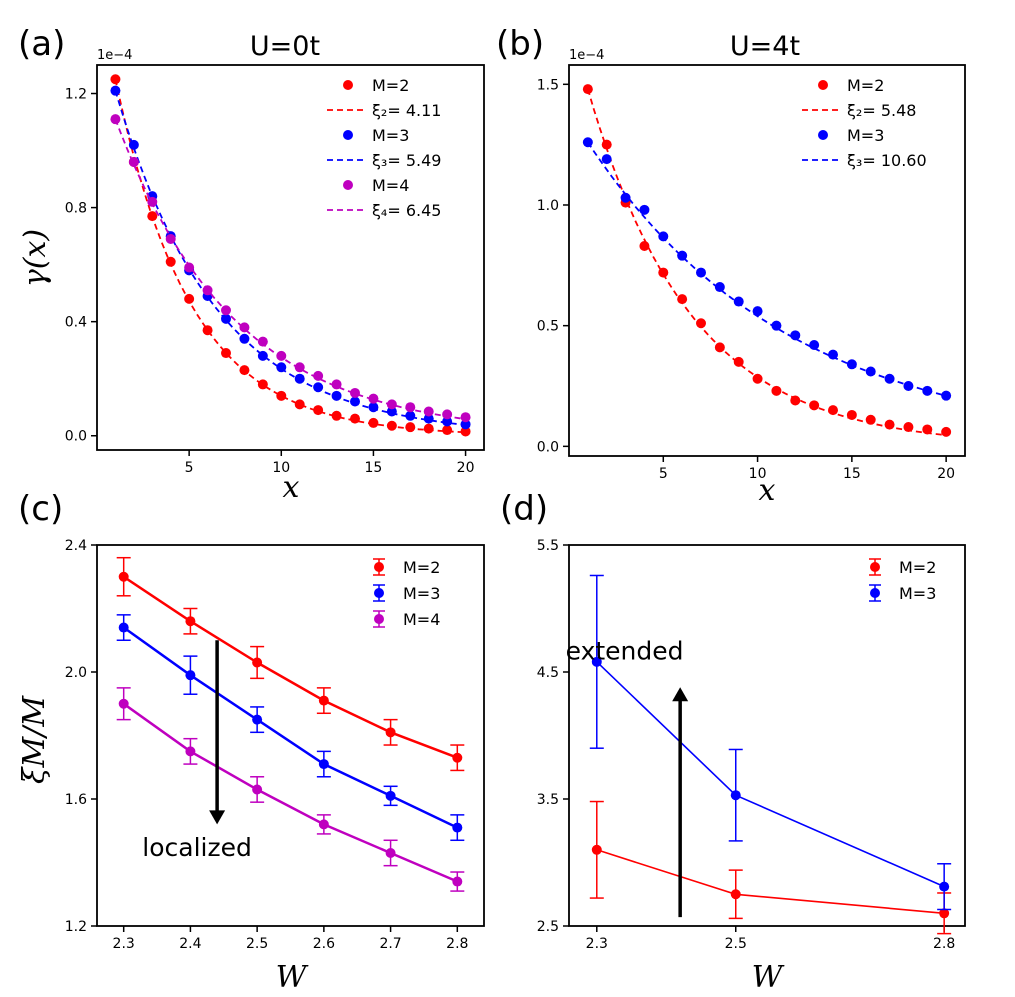 The height and width of the screenshot is (997, 1015). I want to click on y-tick-label: 0.8, so click(76, 209).